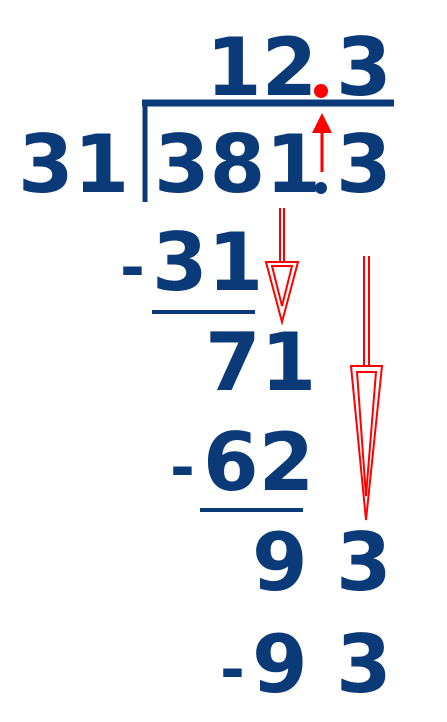 The image size is (447, 722). What do you see at coordinates (237, 164) in the screenshot?
I see `dividend-integer: 381` at bounding box center [237, 164].